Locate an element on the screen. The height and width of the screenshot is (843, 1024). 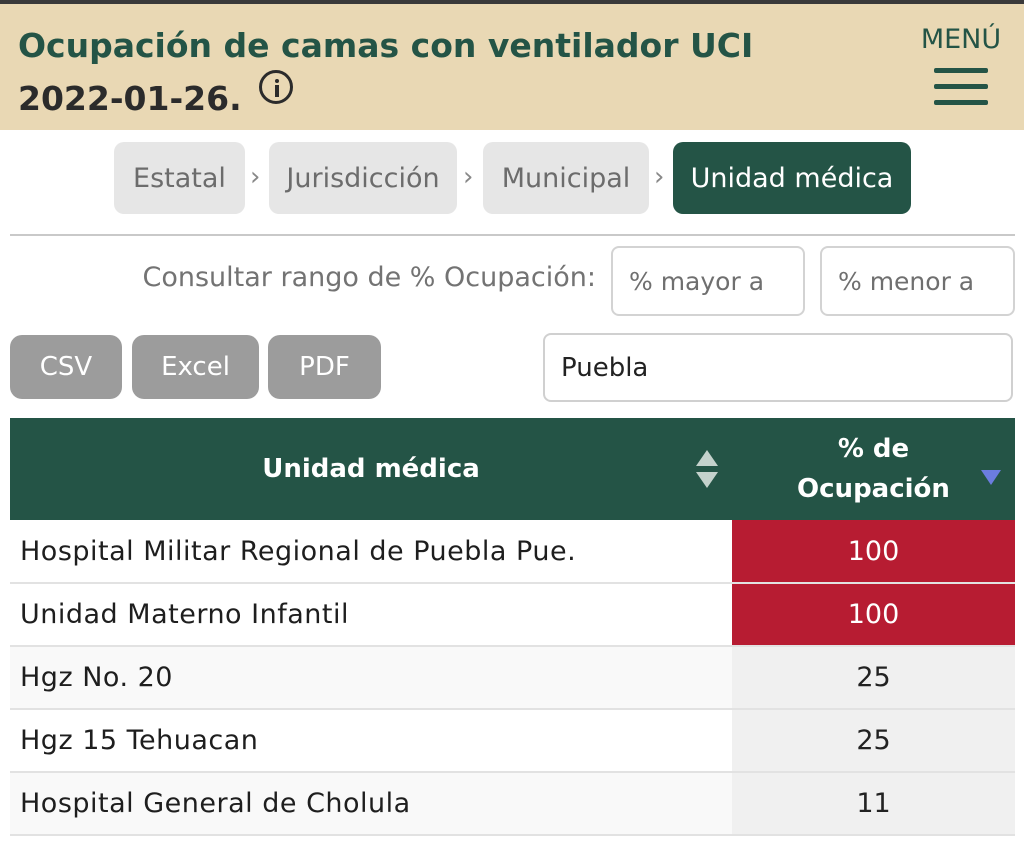
export-csv-button: CSV is located at coordinates (66, 367).